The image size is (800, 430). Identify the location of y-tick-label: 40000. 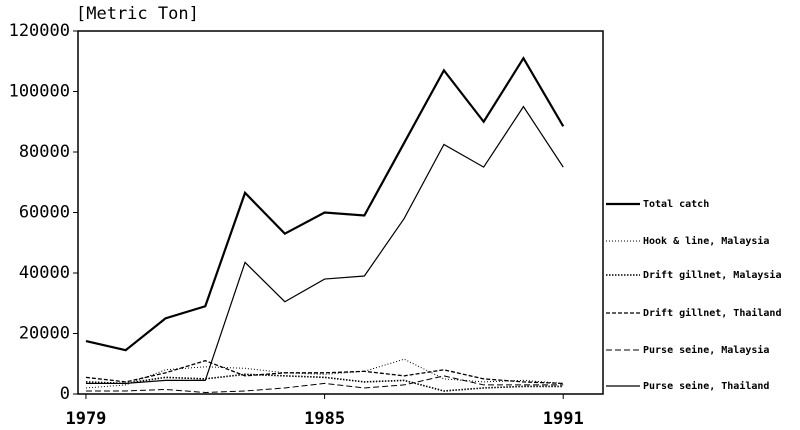
(44, 273).